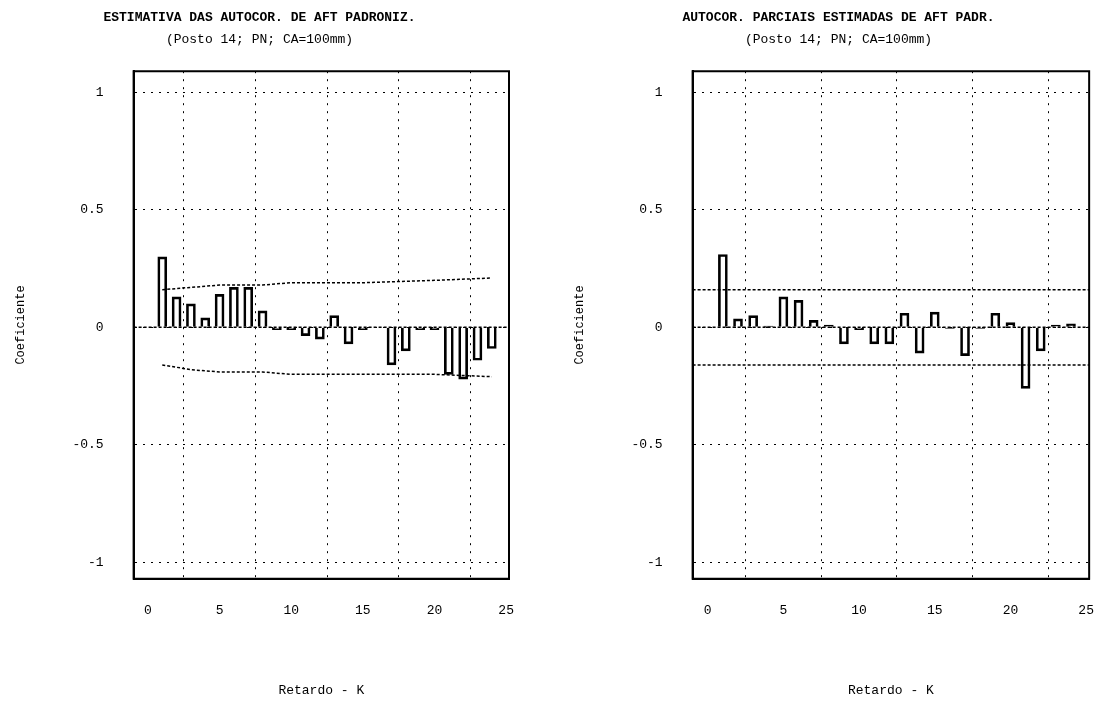  I want to click on chart-title: ESTIMATIVA DAS AUTOCOR. DE AFT PADRONIZ., so click(259, 18).